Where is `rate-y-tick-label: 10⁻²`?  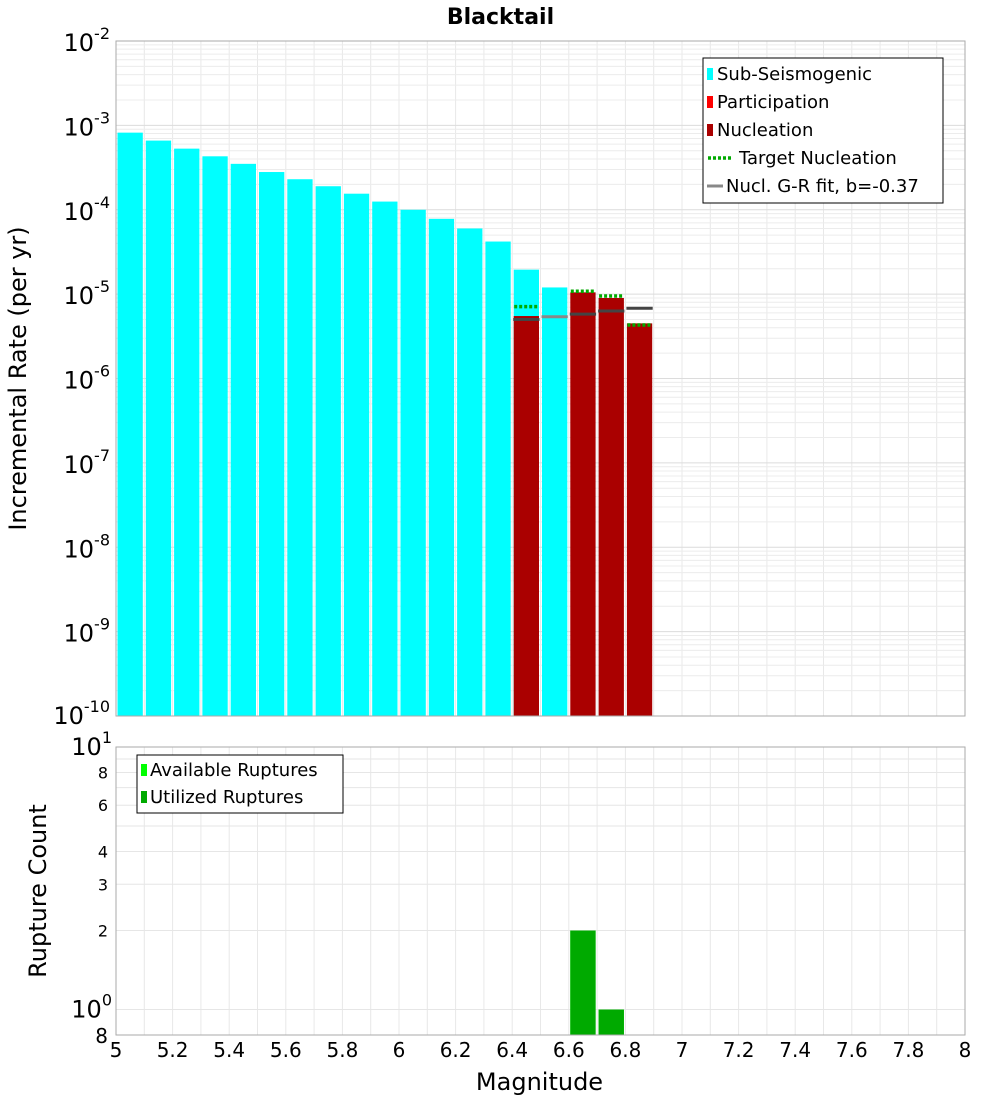 rate-y-tick-label: 10⁻² is located at coordinates (87, 40).